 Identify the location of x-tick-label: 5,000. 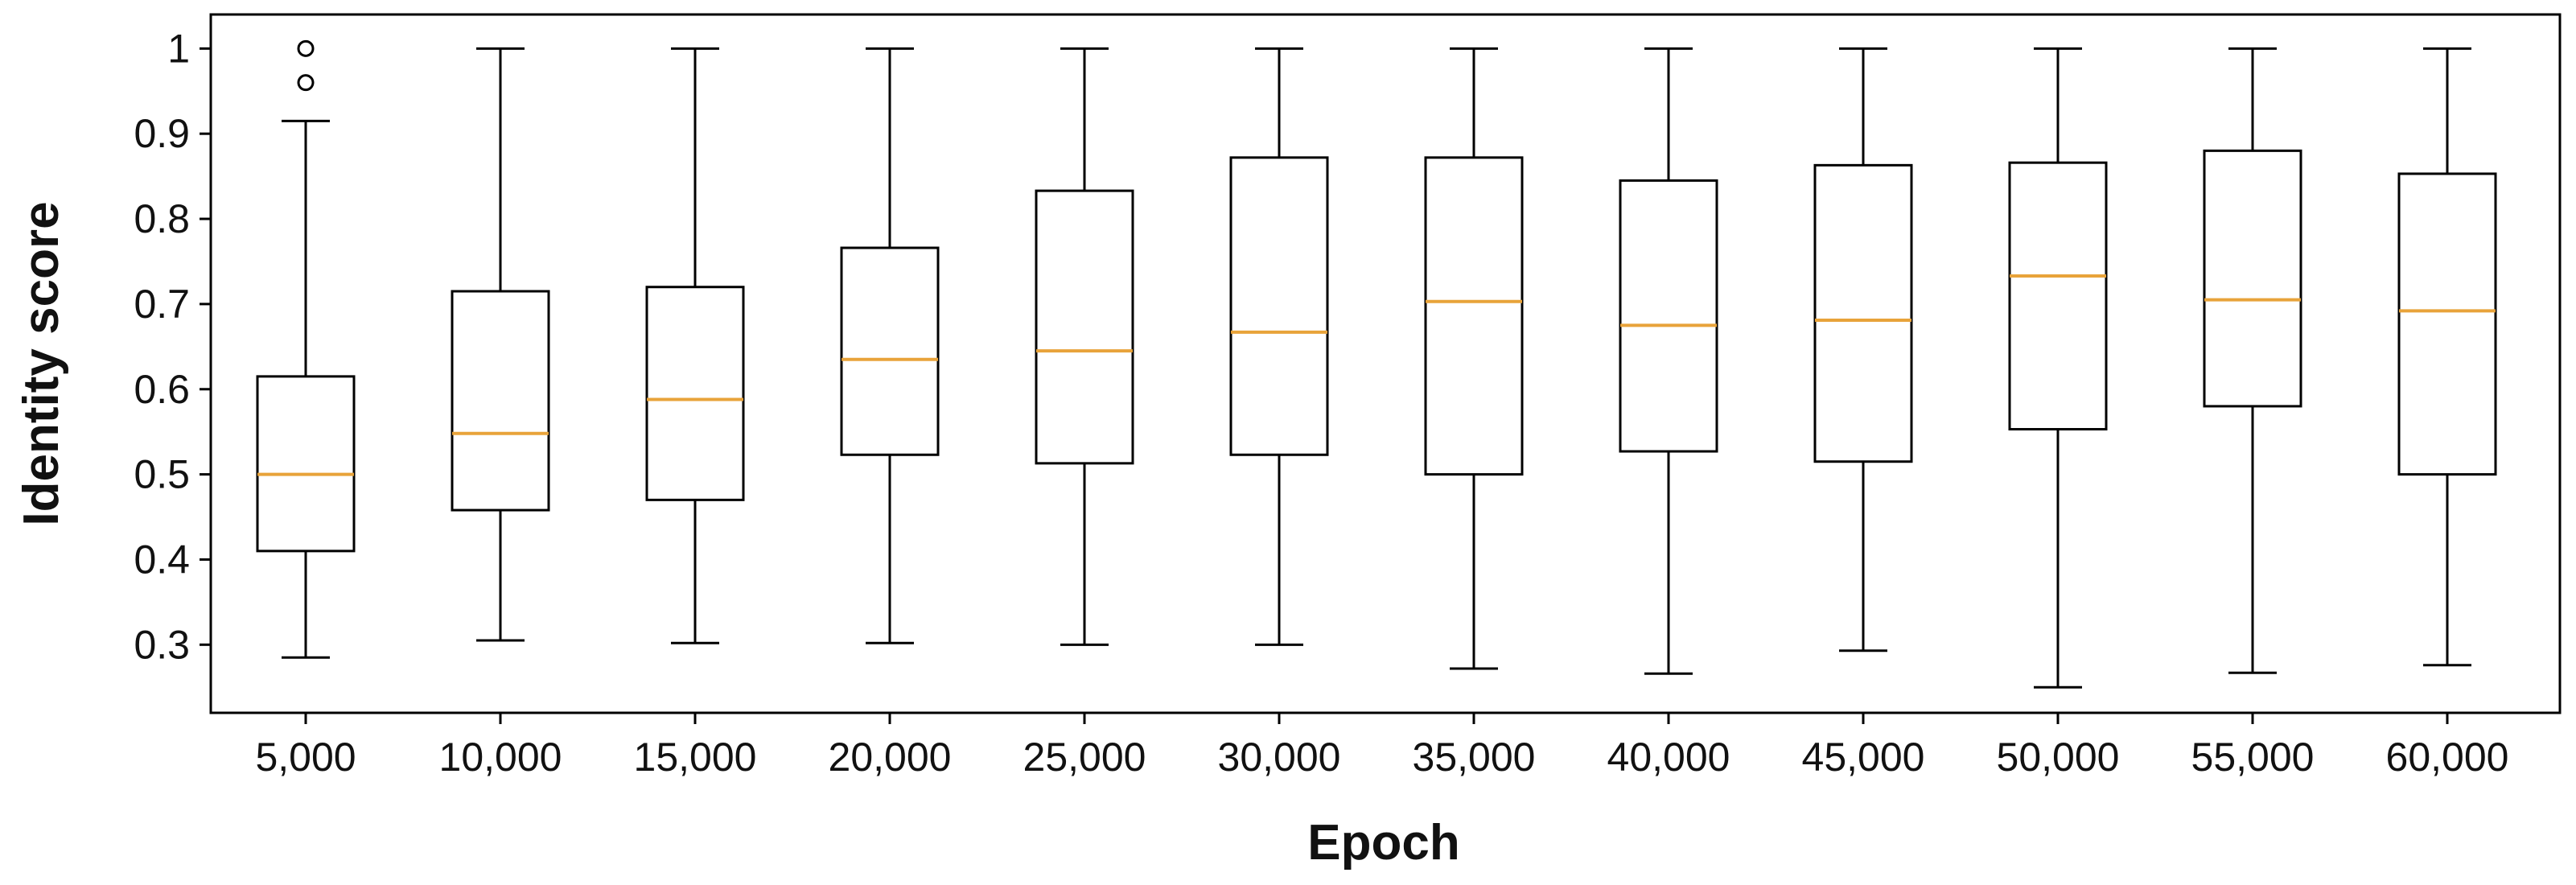
(305, 758).